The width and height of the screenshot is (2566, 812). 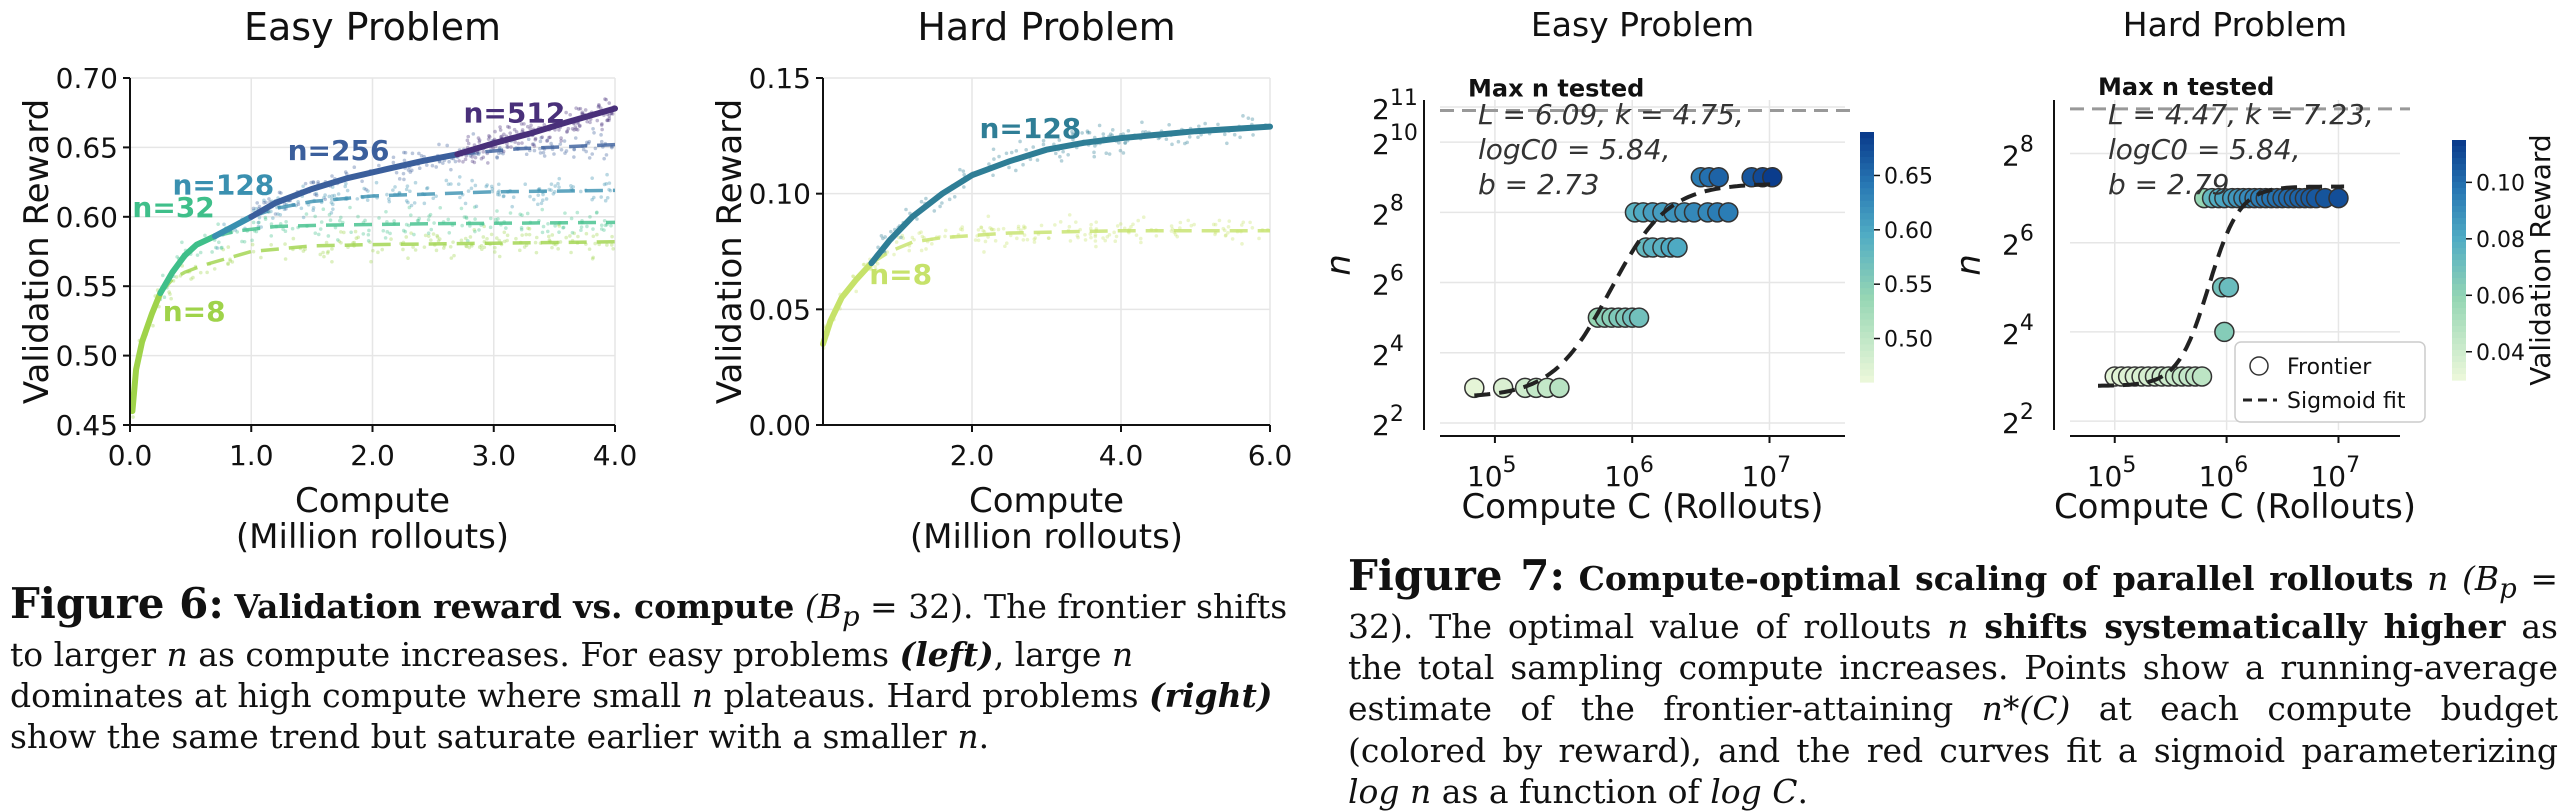 I want to click on x-tick-label: 4.0, so click(x=1121, y=455).